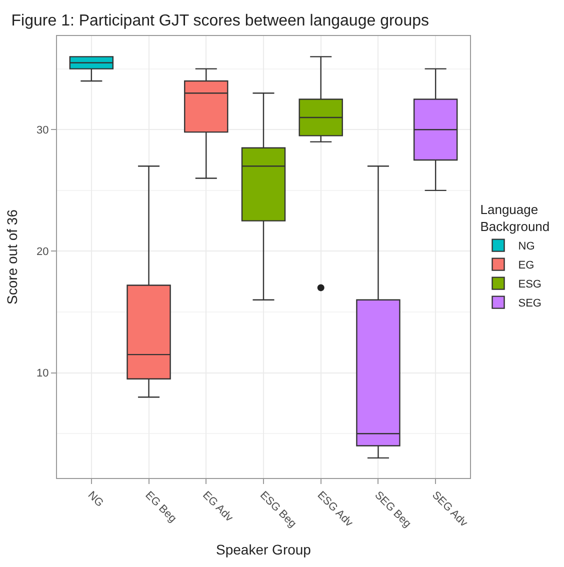 This screenshot has width=564, height=567. Describe the element at coordinates (218, 506) in the screenshot. I see `x-tick-label: EG Adv` at that location.